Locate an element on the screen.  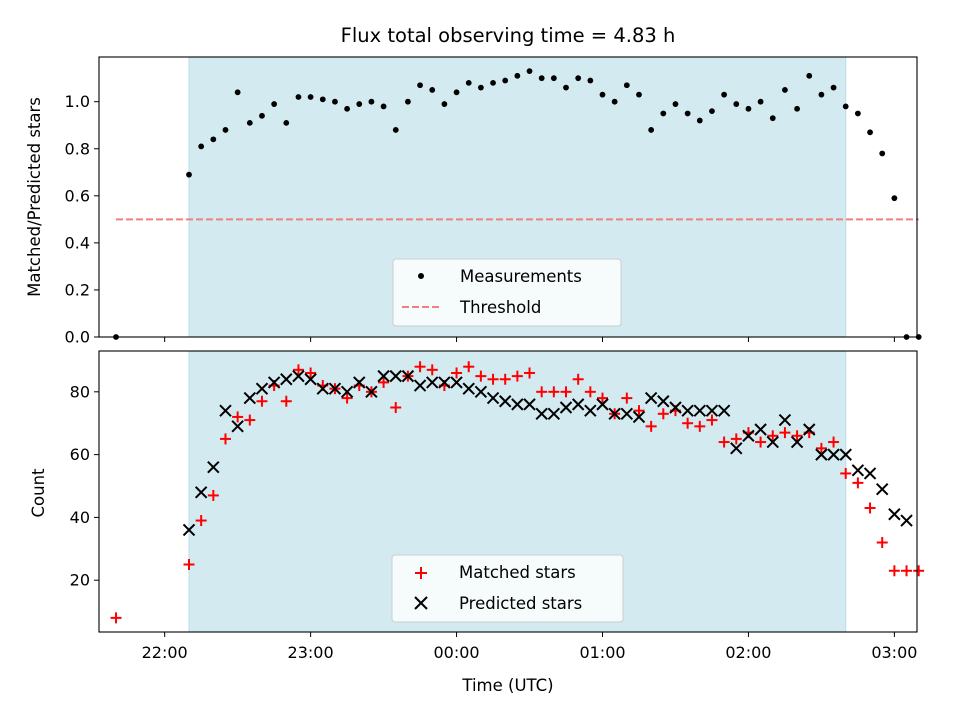
bottom-x-ticks: 22:00 23:00 00:00 01:00 02:00 03:00 is located at coordinates (529, 647).